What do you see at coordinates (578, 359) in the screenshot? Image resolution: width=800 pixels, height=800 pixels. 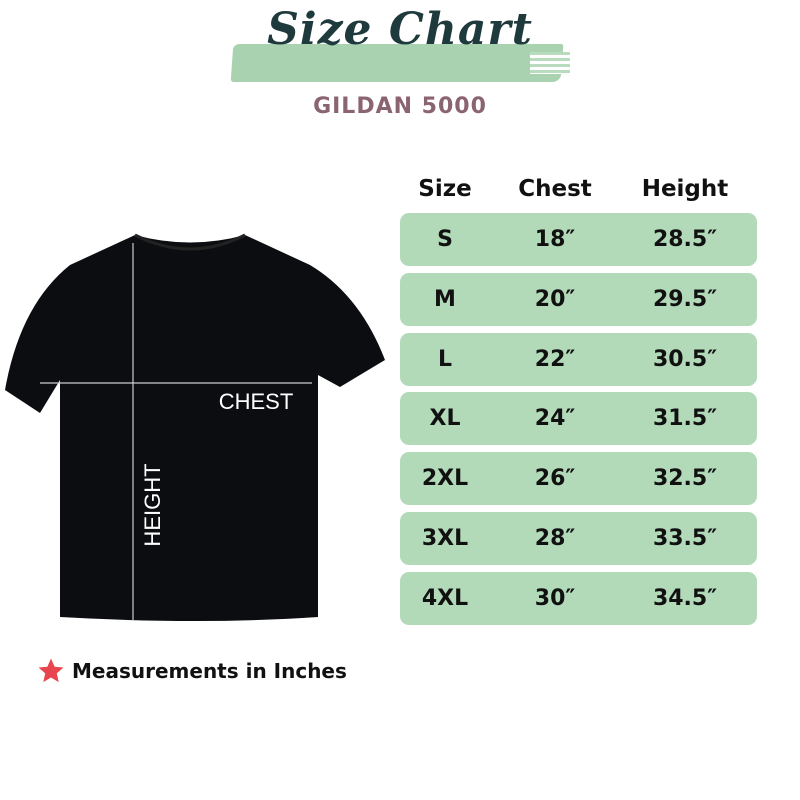 I see `table-row: L 22″ 30.5″` at bounding box center [578, 359].